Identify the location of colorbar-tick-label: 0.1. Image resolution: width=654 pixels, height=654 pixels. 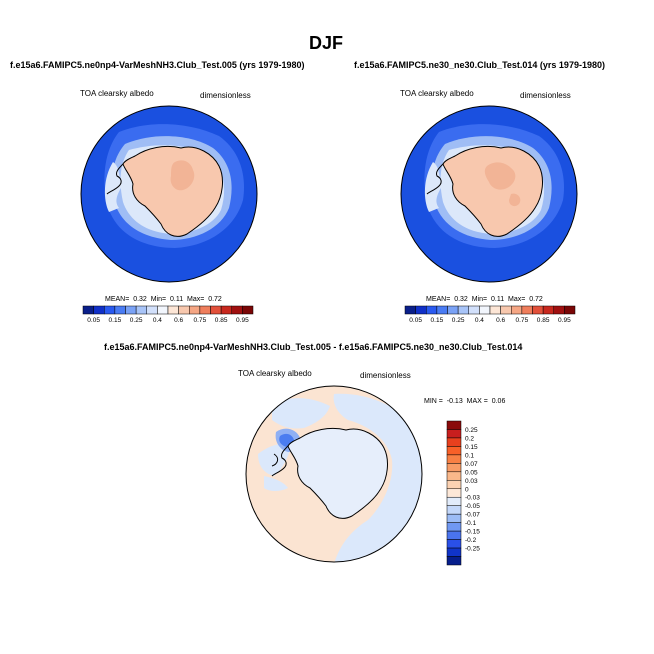
(469, 455).